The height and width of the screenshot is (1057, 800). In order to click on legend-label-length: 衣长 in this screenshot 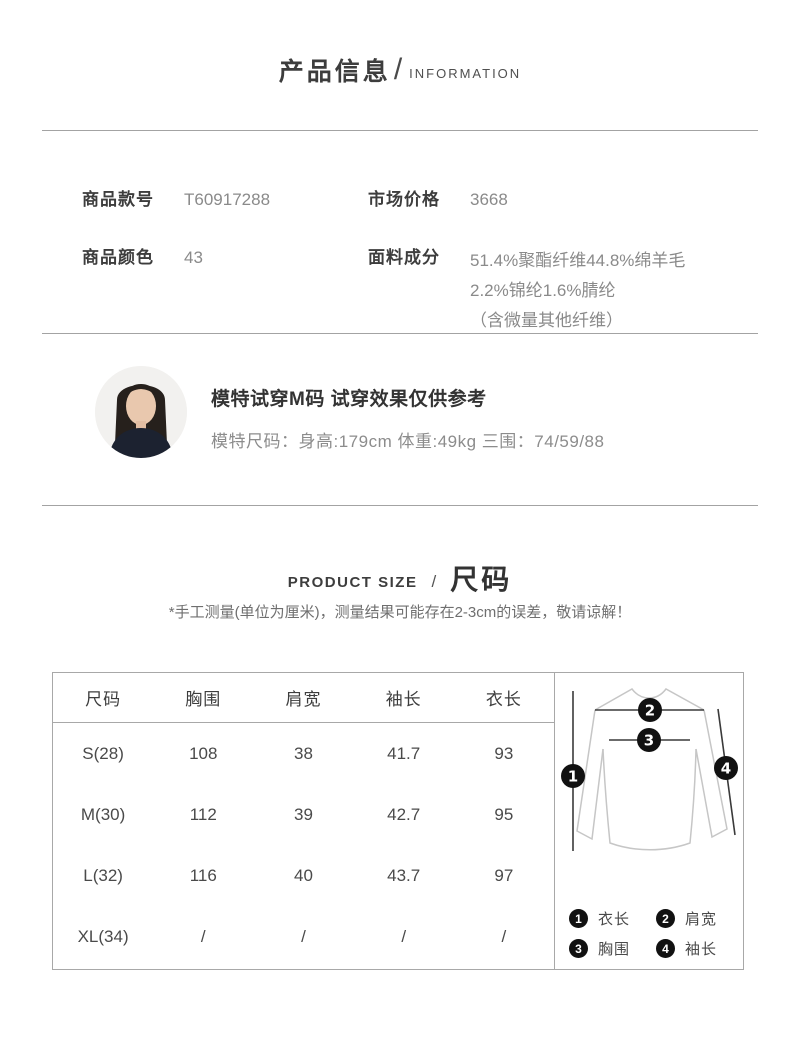, I will do `click(614, 919)`.